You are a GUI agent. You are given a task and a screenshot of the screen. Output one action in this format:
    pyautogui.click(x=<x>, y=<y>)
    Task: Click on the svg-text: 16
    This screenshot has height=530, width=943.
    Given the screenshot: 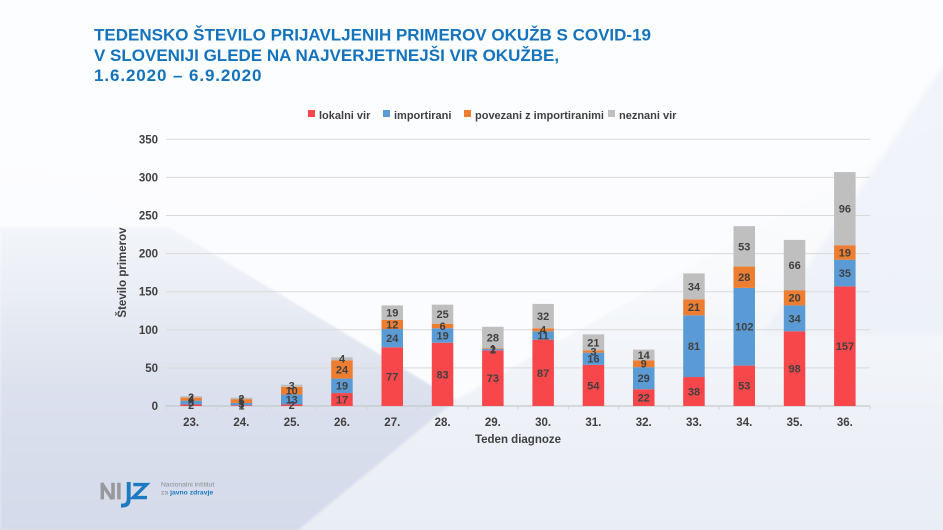 What is the action you would take?
    pyautogui.click(x=593, y=360)
    